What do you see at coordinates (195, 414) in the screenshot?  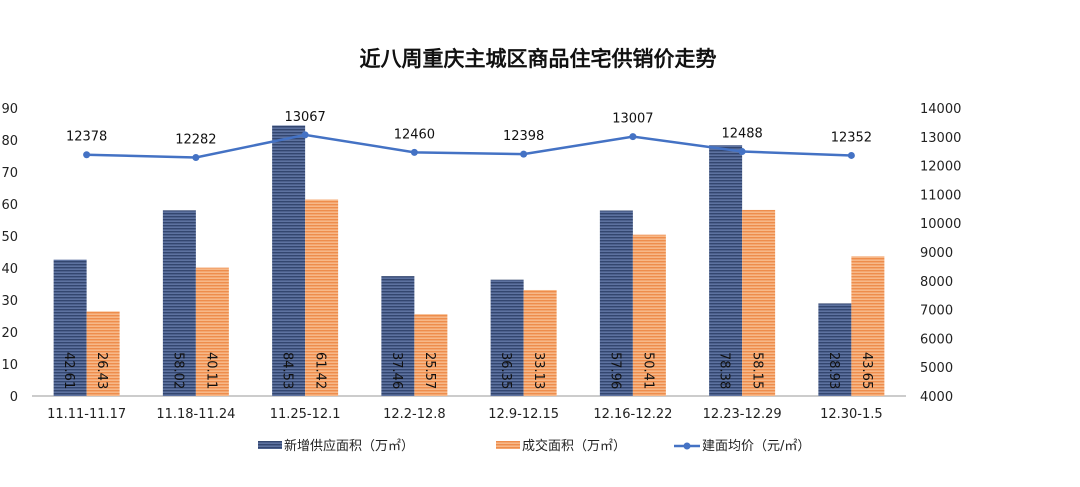 I see `x-tick: 11.18-11.24` at bounding box center [195, 414].